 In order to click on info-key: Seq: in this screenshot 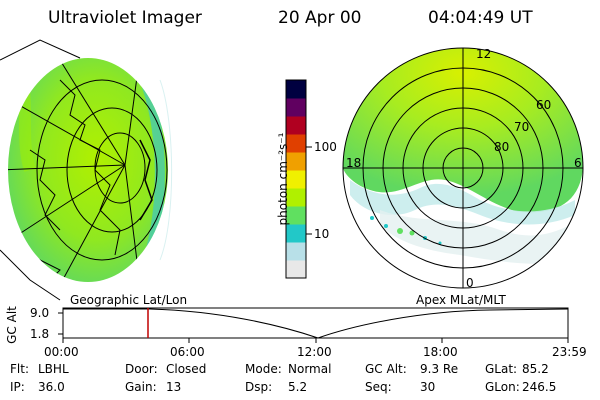, I will do `click(378, 387)`.